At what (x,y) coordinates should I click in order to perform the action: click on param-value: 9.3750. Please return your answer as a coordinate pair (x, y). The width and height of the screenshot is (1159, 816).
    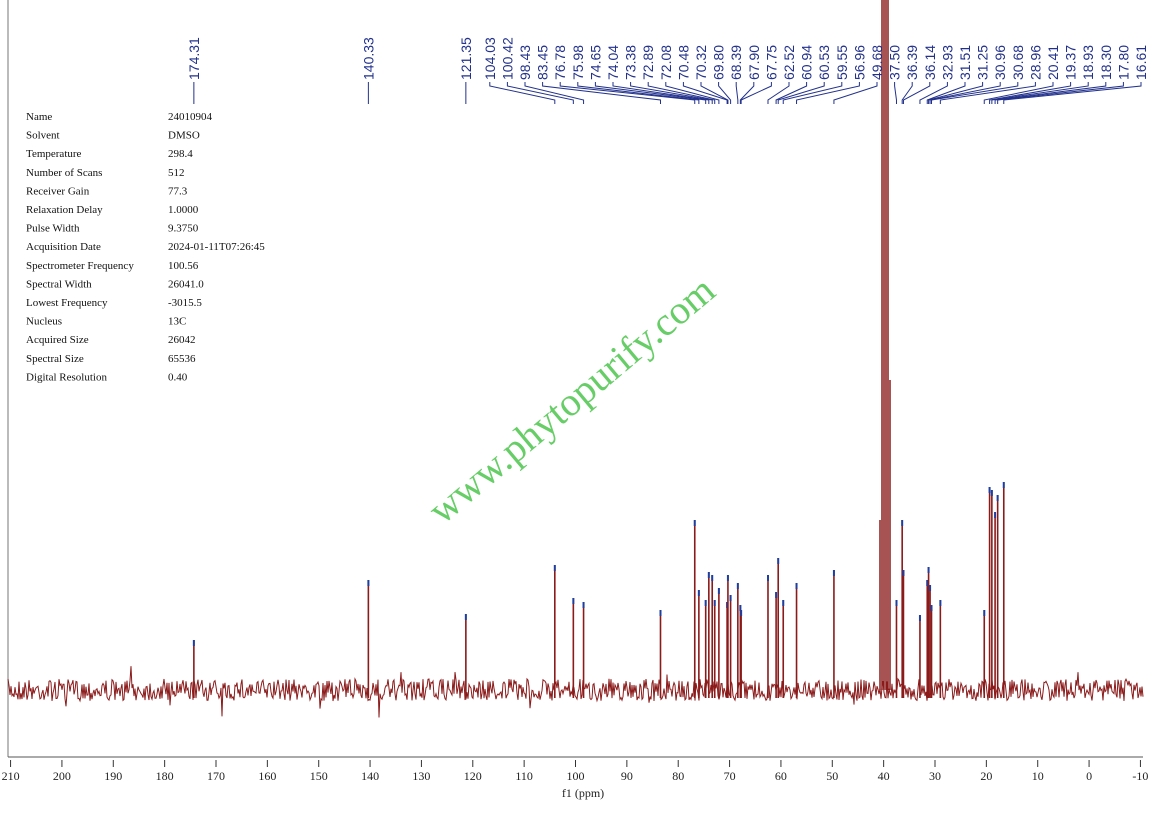
    Looking at the image, I should click on (183, 229).